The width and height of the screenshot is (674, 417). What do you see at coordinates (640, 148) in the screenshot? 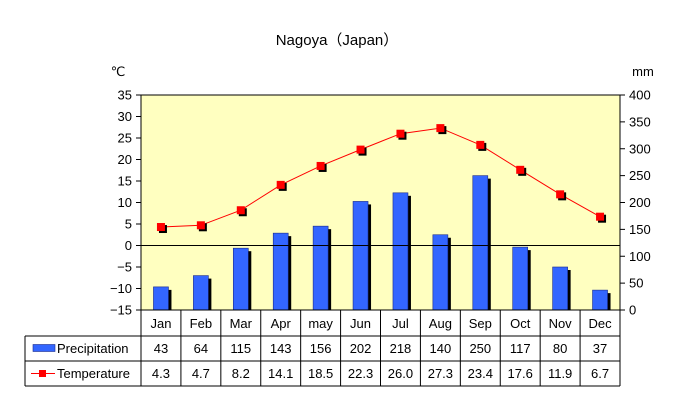
I see `right-axis-tick-label: 300` at bounding box center [640, 148].